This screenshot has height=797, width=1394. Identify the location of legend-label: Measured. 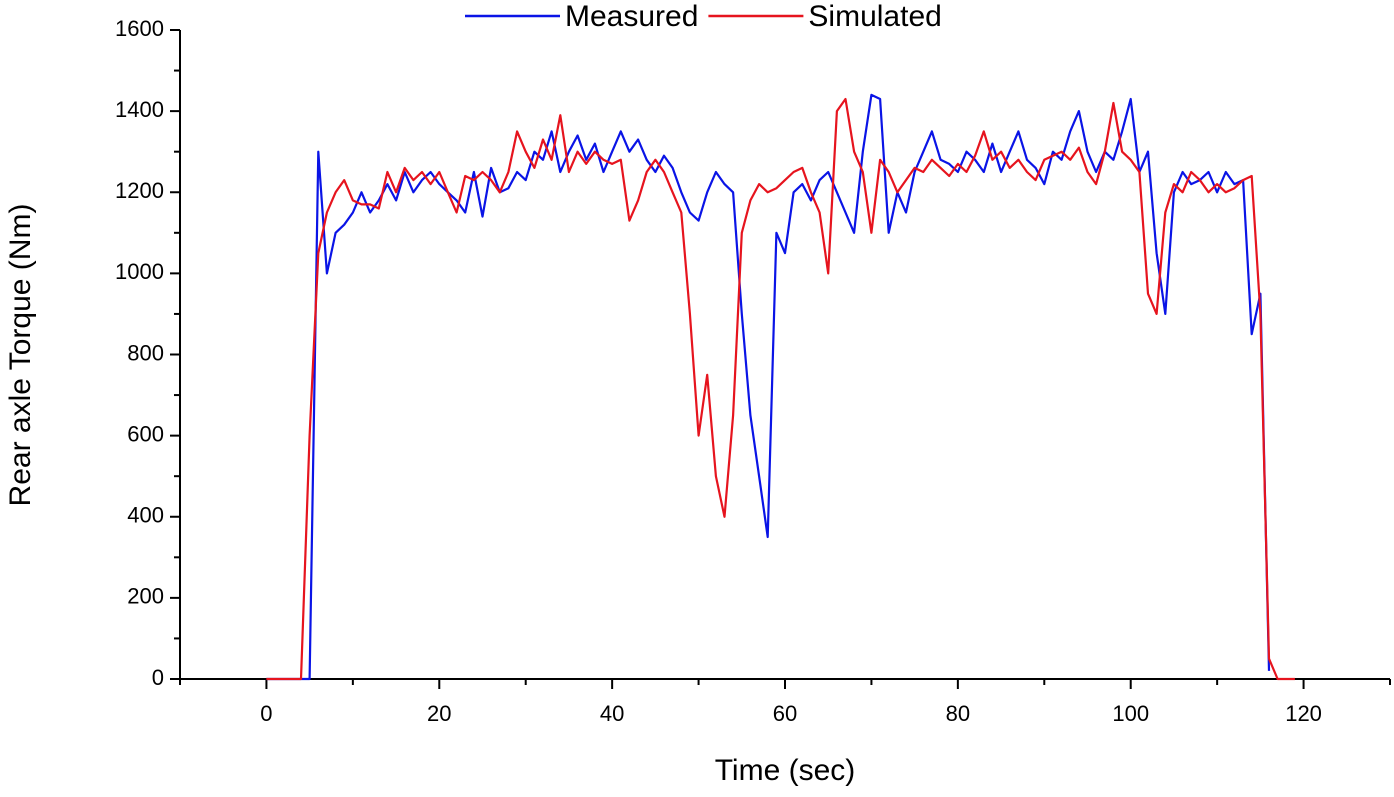
(631, 16).